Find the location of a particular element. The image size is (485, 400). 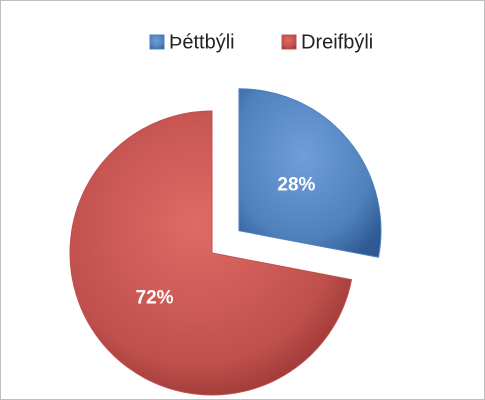

data-label: 28% is located at coordinates (296, 184).